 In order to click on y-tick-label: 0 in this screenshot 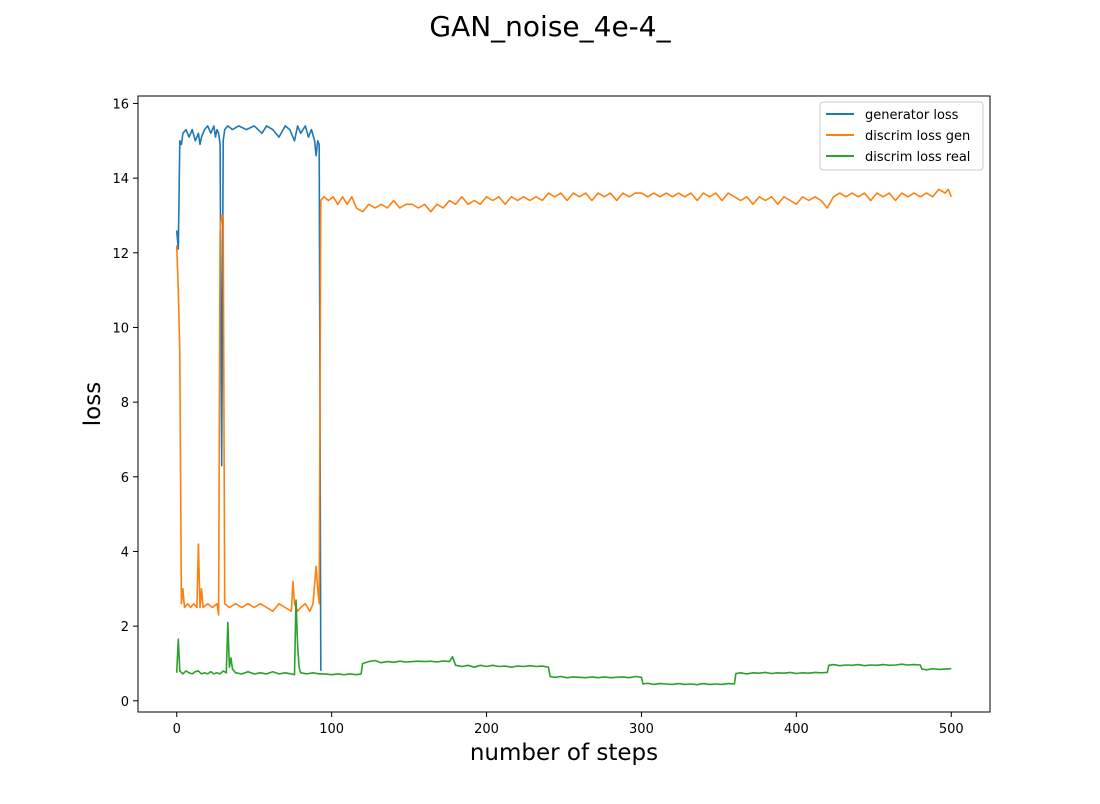, I will do `click(125, 702)`.